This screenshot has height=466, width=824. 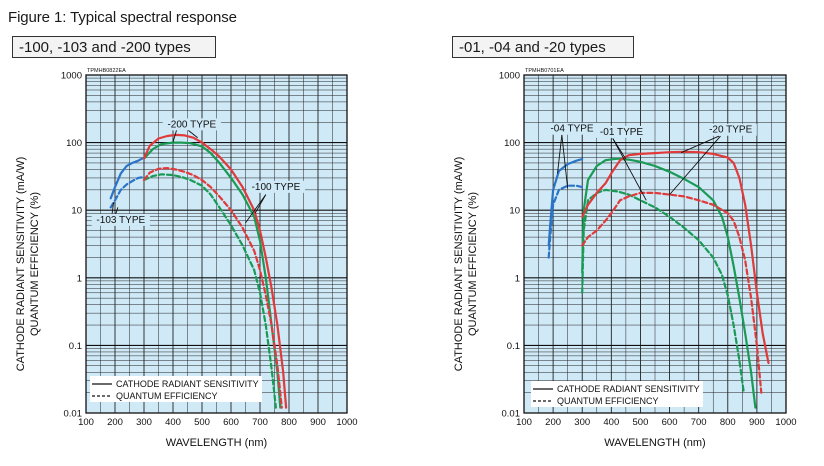 I want to click on panel1-xtick-label: 400, so click(x=173, y=422).